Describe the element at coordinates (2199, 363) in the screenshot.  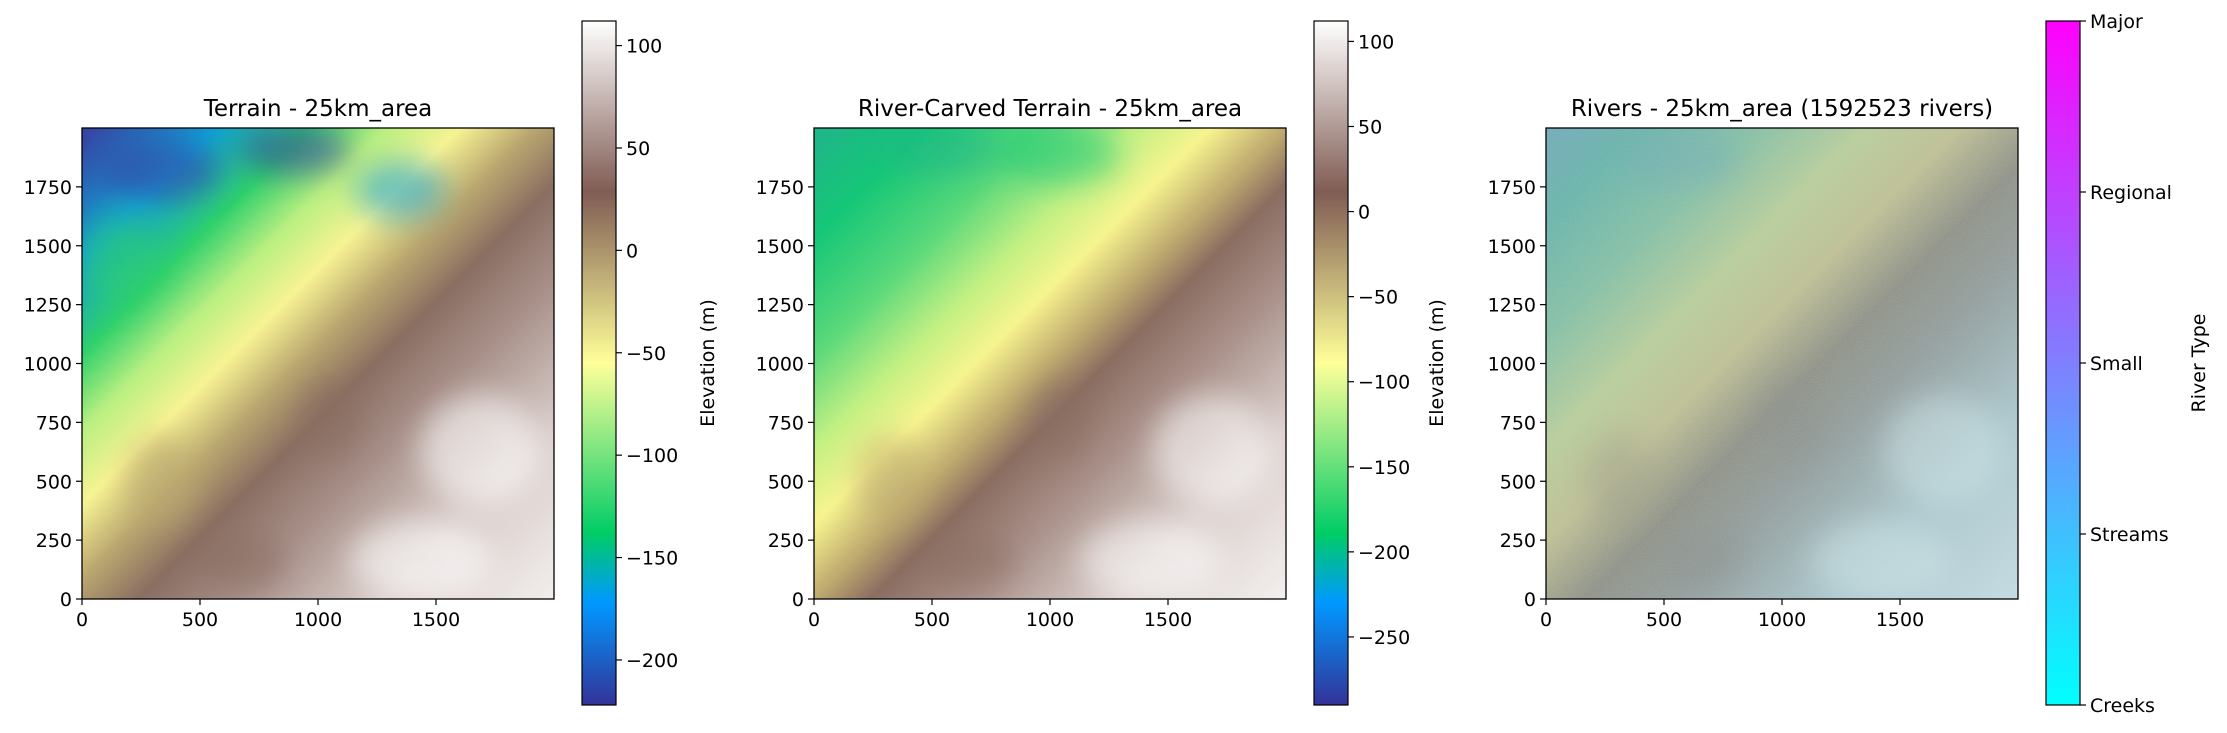
I see `colorbar-label-rivers: River Type` at that location.